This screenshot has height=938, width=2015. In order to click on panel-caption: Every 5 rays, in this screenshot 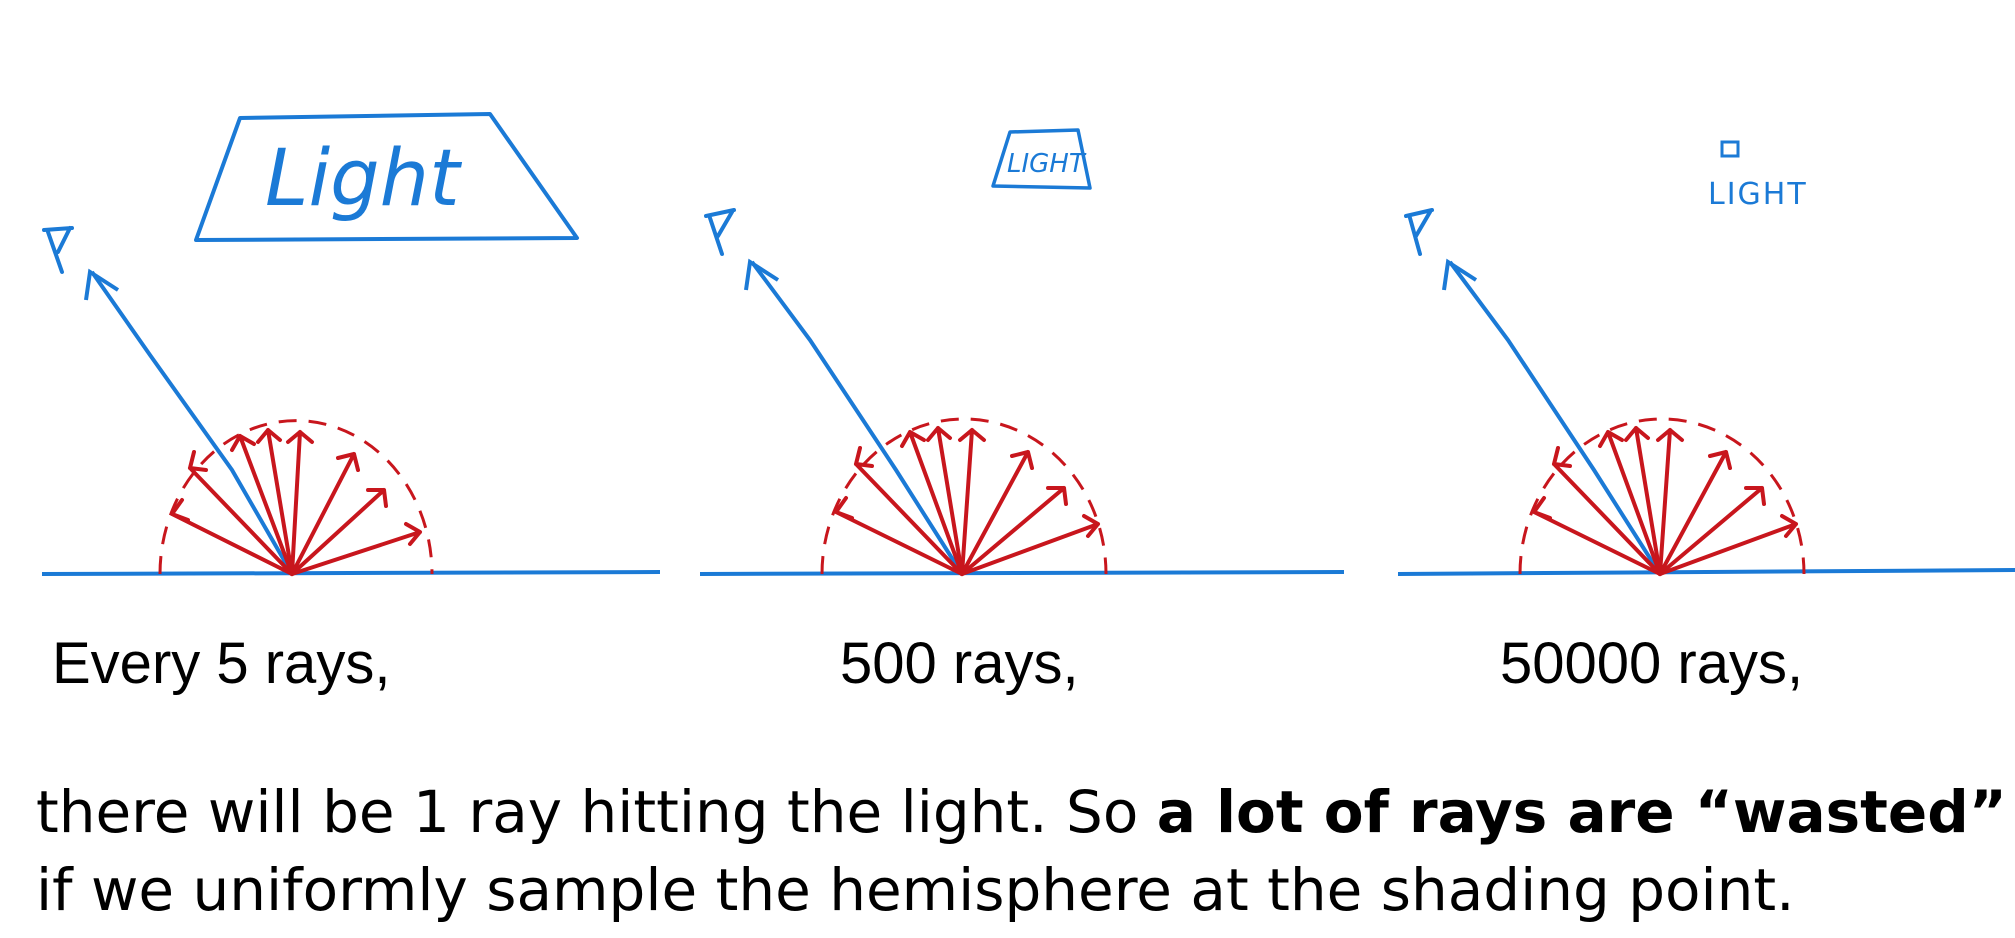, I will do `click(221, 663)`.